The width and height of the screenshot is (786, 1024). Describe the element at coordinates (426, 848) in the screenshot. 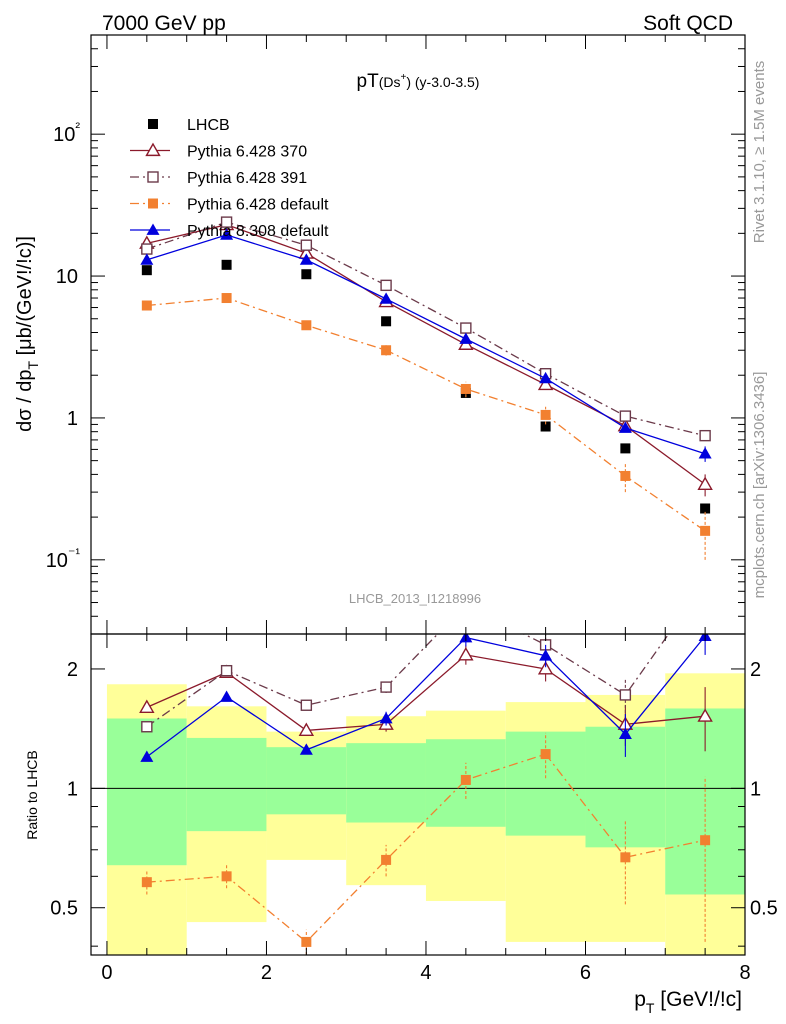

I see `series-pythia-6-428-default-line` at that location.